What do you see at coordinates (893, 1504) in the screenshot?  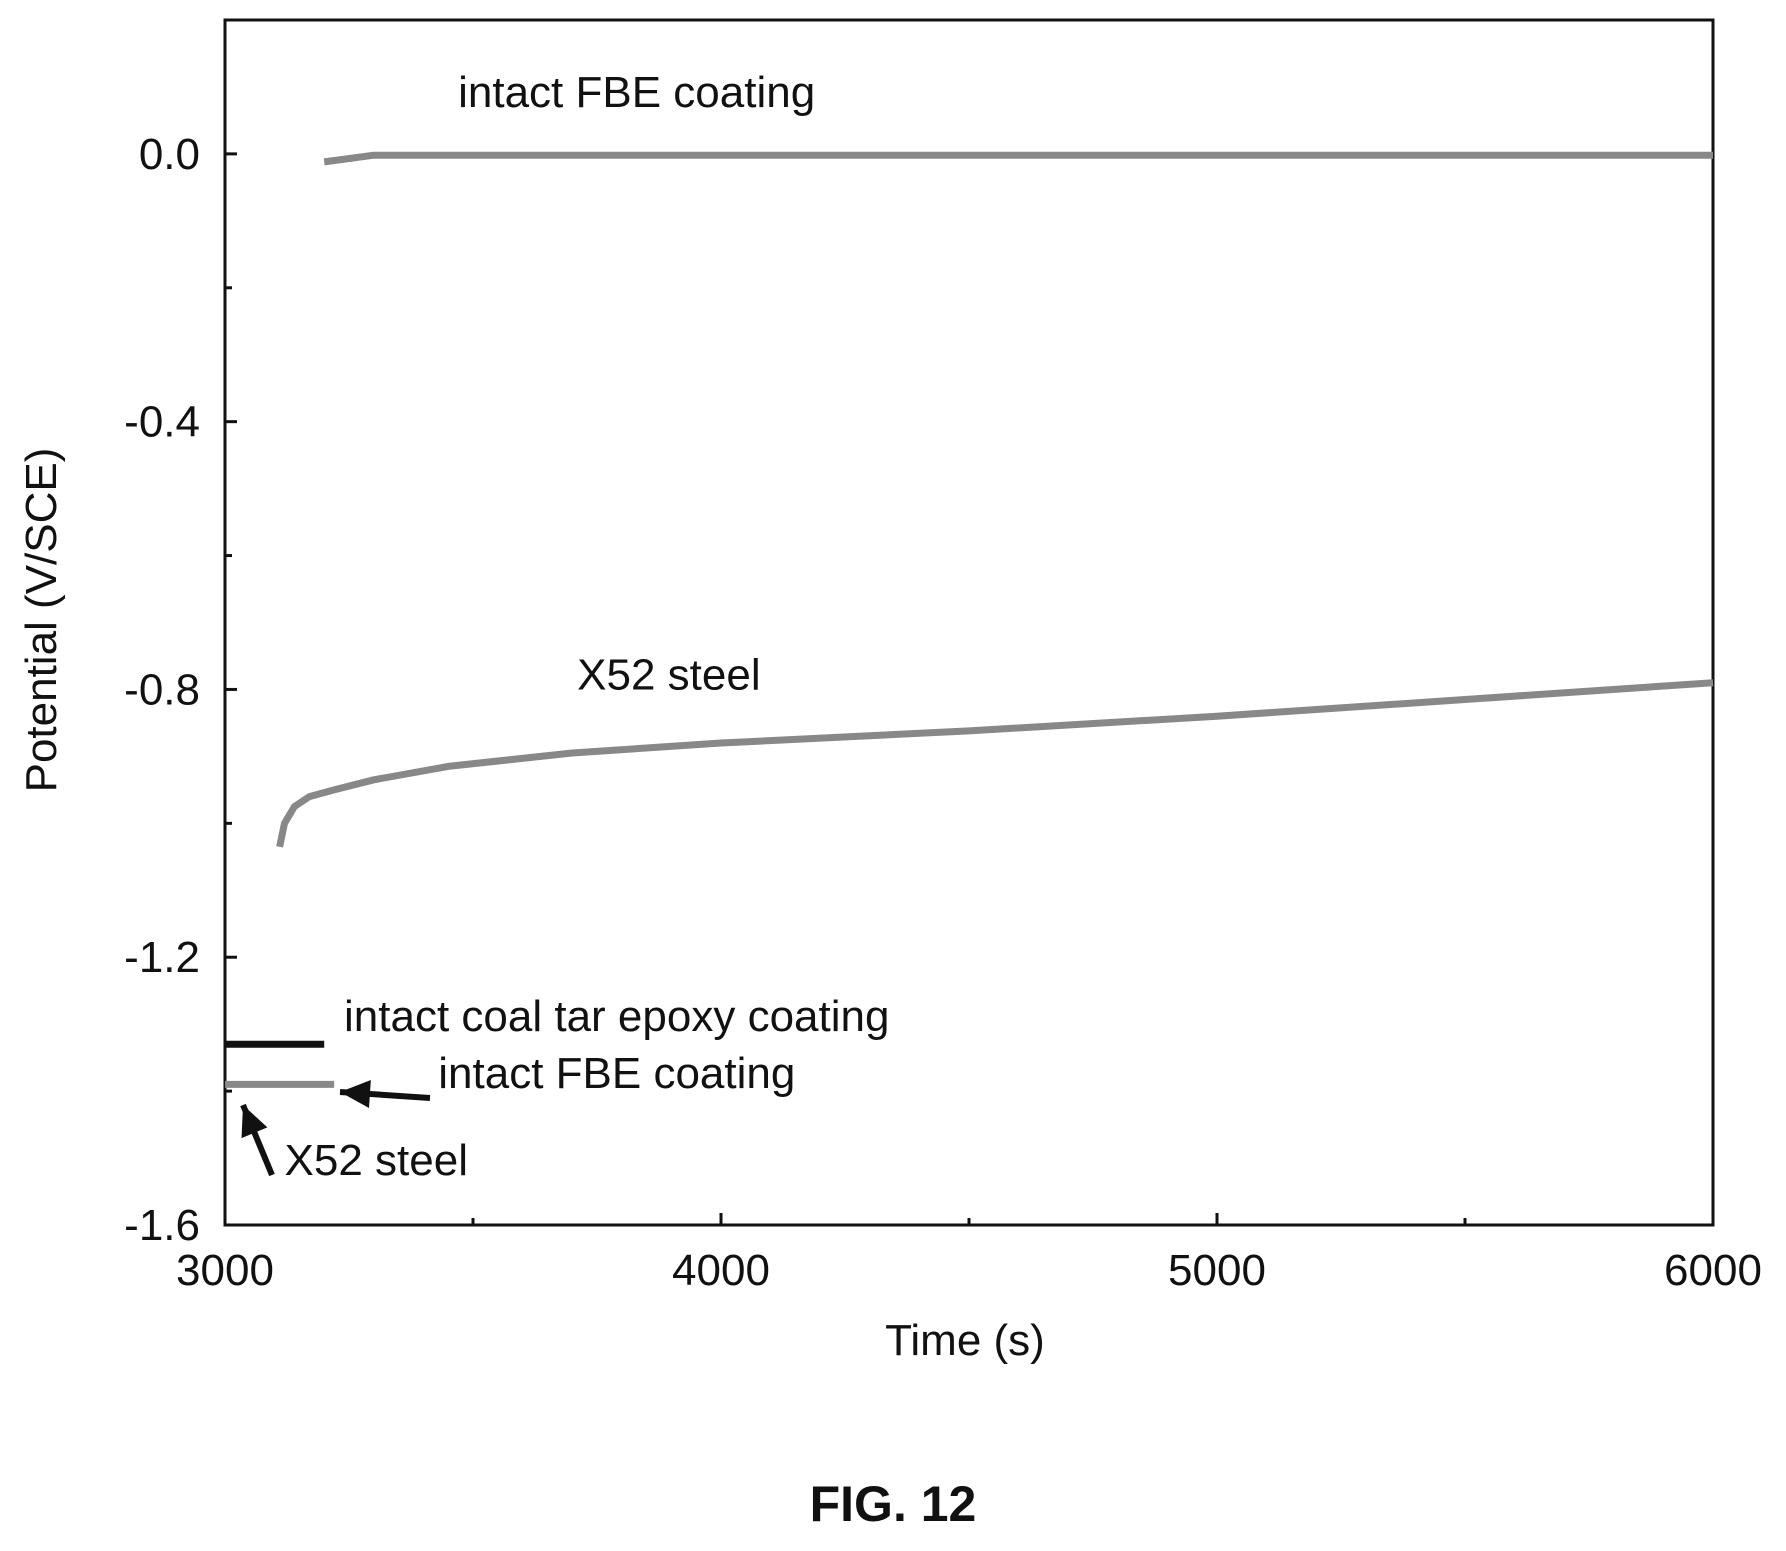 I see `figure-label: FIG. 12` at bounding box center [893, 1504].